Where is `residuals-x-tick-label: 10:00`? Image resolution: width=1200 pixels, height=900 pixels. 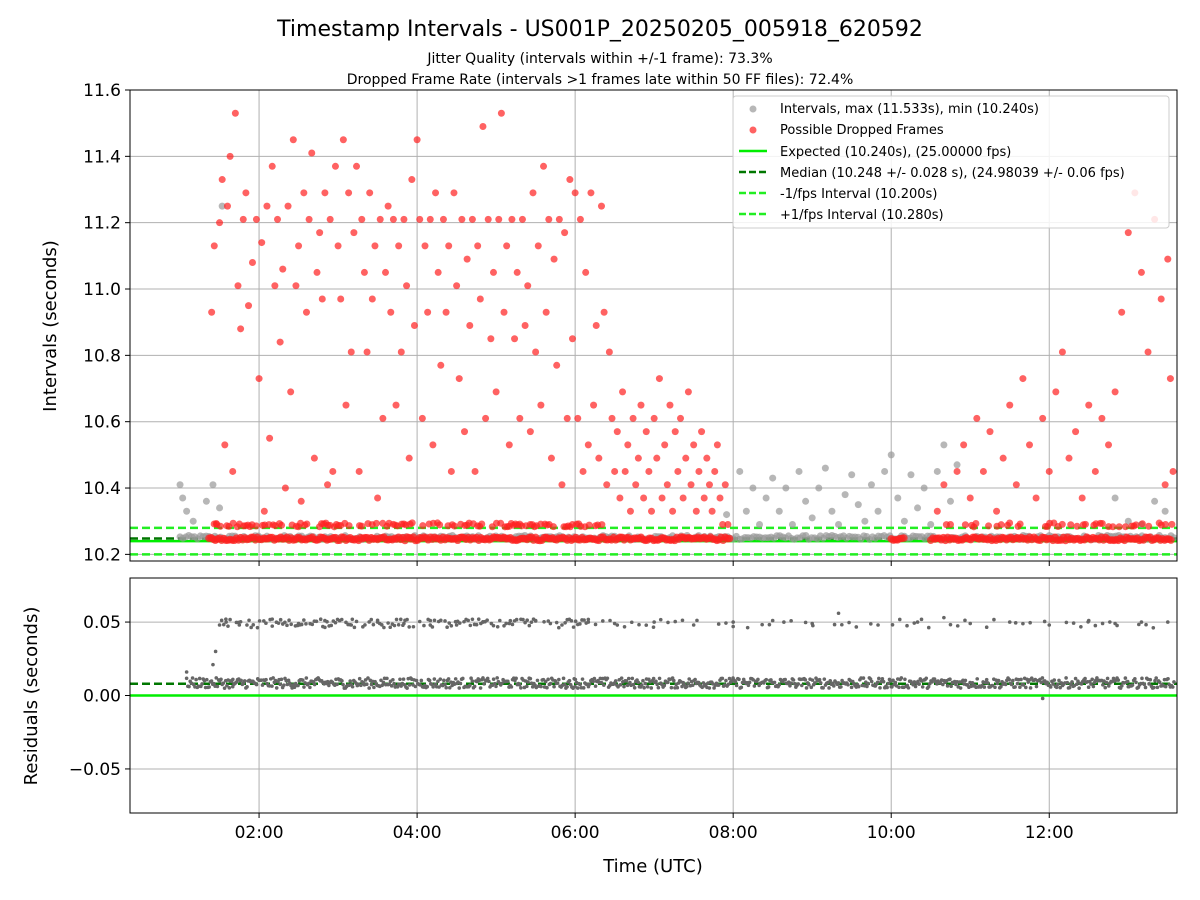
residuals-x-tick-label: 10:00 is located at coordinates (891, 833).